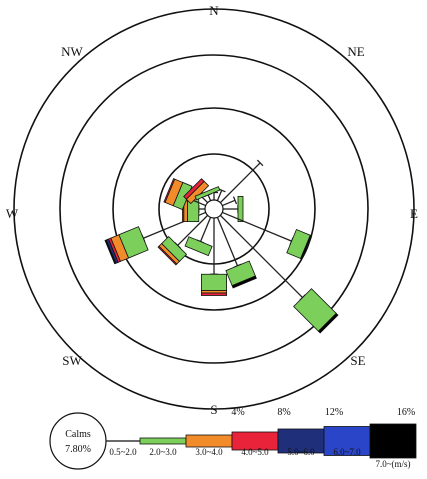 The image size is (427, 479). I want to click on ring-label-12: 12%, so click(334, 412).